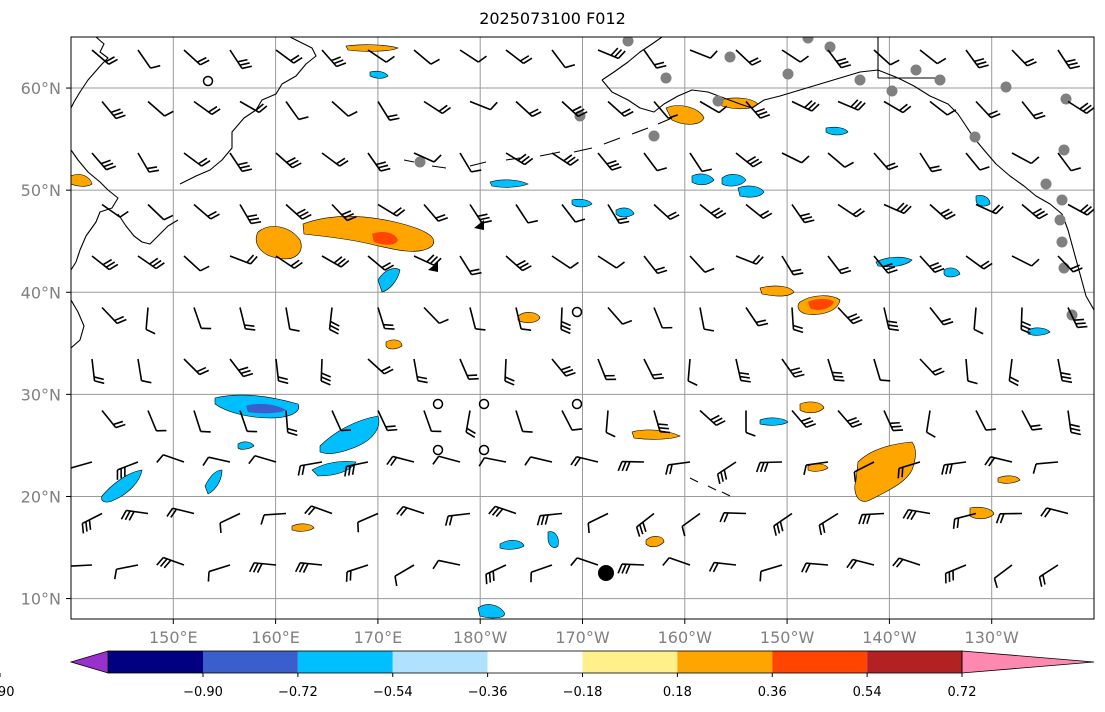  Describe the element at coordinates (1028, 662) in the screenshot. I see `colorbar-extend-high` at that location.